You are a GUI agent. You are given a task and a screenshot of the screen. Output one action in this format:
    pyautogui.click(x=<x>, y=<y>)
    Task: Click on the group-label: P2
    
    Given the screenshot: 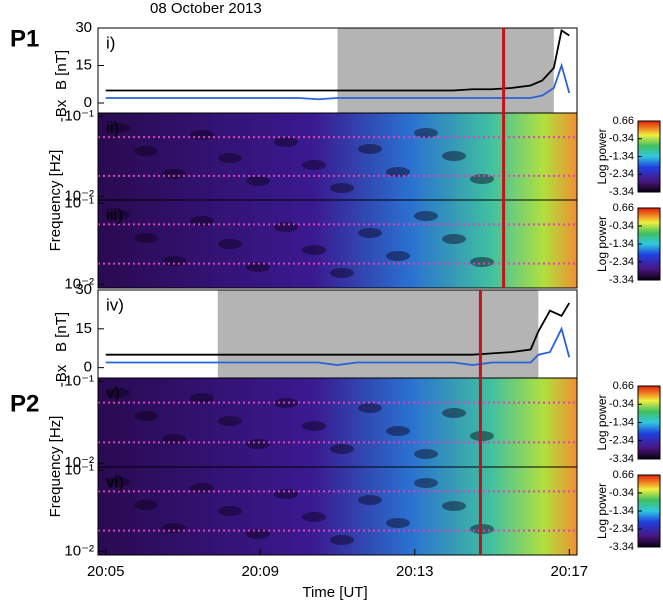 What is the action you would take?
    pyautogui.click(x=24, y=403)
    